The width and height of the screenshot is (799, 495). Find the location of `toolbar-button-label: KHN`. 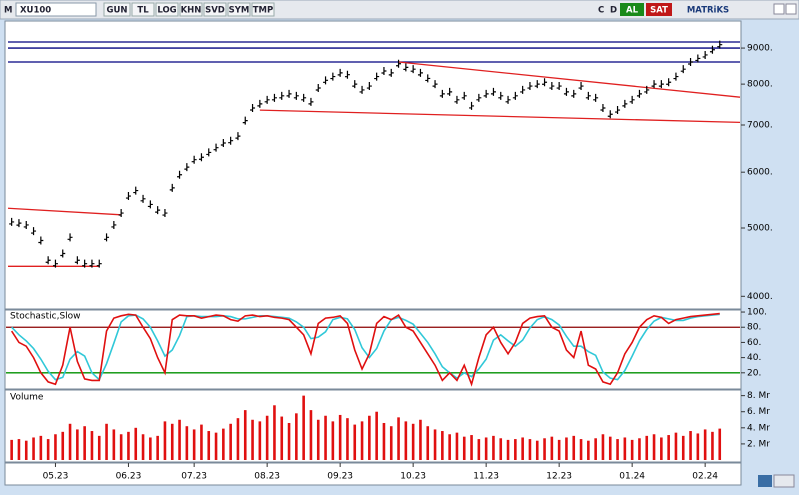

toolbar-button-label: KHN is located at coordinates (191, 11).